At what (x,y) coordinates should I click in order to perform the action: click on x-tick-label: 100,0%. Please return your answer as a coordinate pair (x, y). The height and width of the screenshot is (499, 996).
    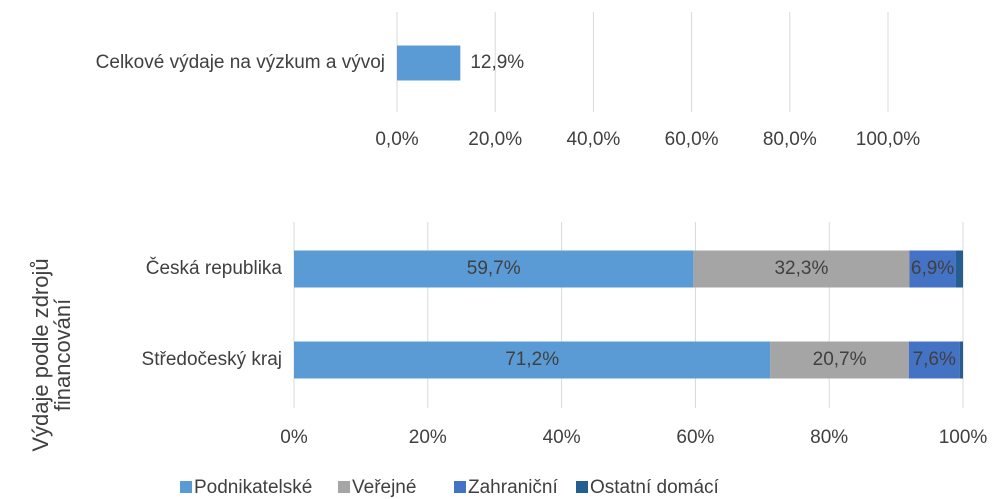
    Looking at the image, I should click on (888, 139).